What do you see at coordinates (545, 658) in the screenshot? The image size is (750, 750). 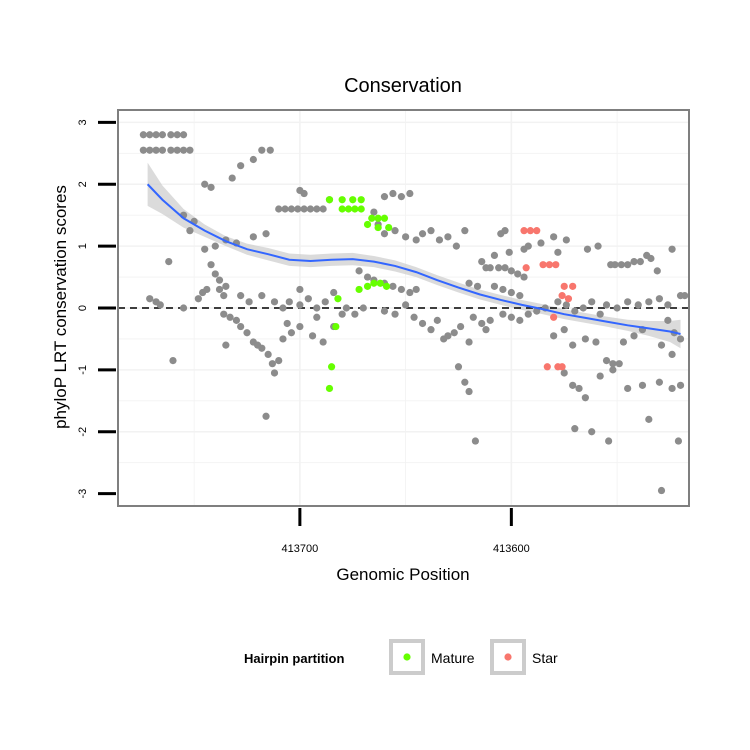 I see `legend-label-star: Star` at bounding box center [545, 658].